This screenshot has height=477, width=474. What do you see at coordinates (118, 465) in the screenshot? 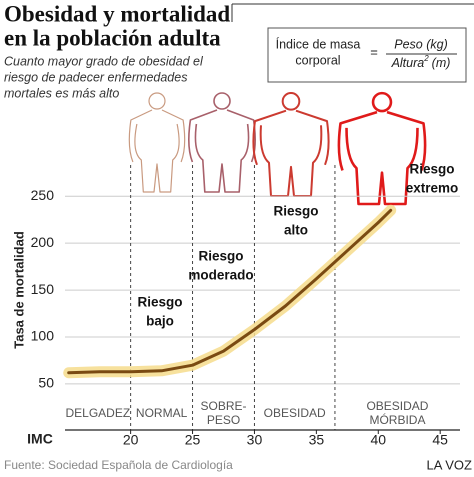
I see `source: Fuente: Sociedad Española de Cardiología` at bounding box center [118, 465].